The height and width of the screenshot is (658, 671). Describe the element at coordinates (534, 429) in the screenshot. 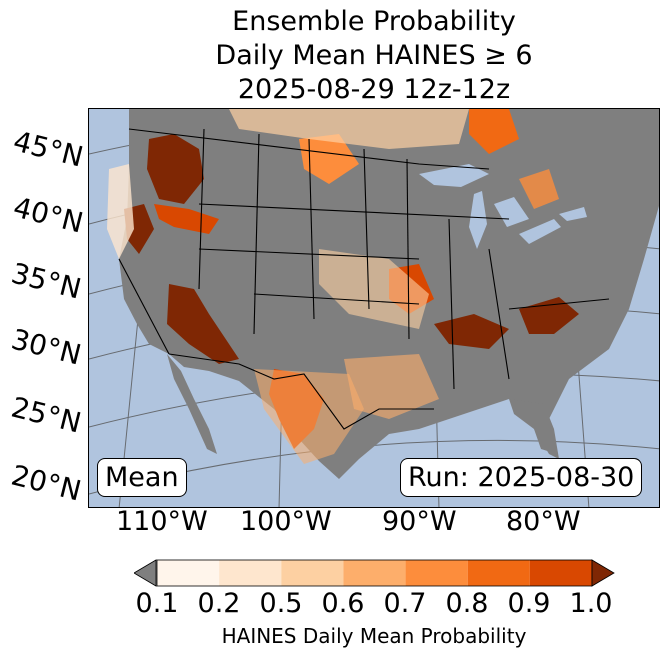

I see `florida` at that location.